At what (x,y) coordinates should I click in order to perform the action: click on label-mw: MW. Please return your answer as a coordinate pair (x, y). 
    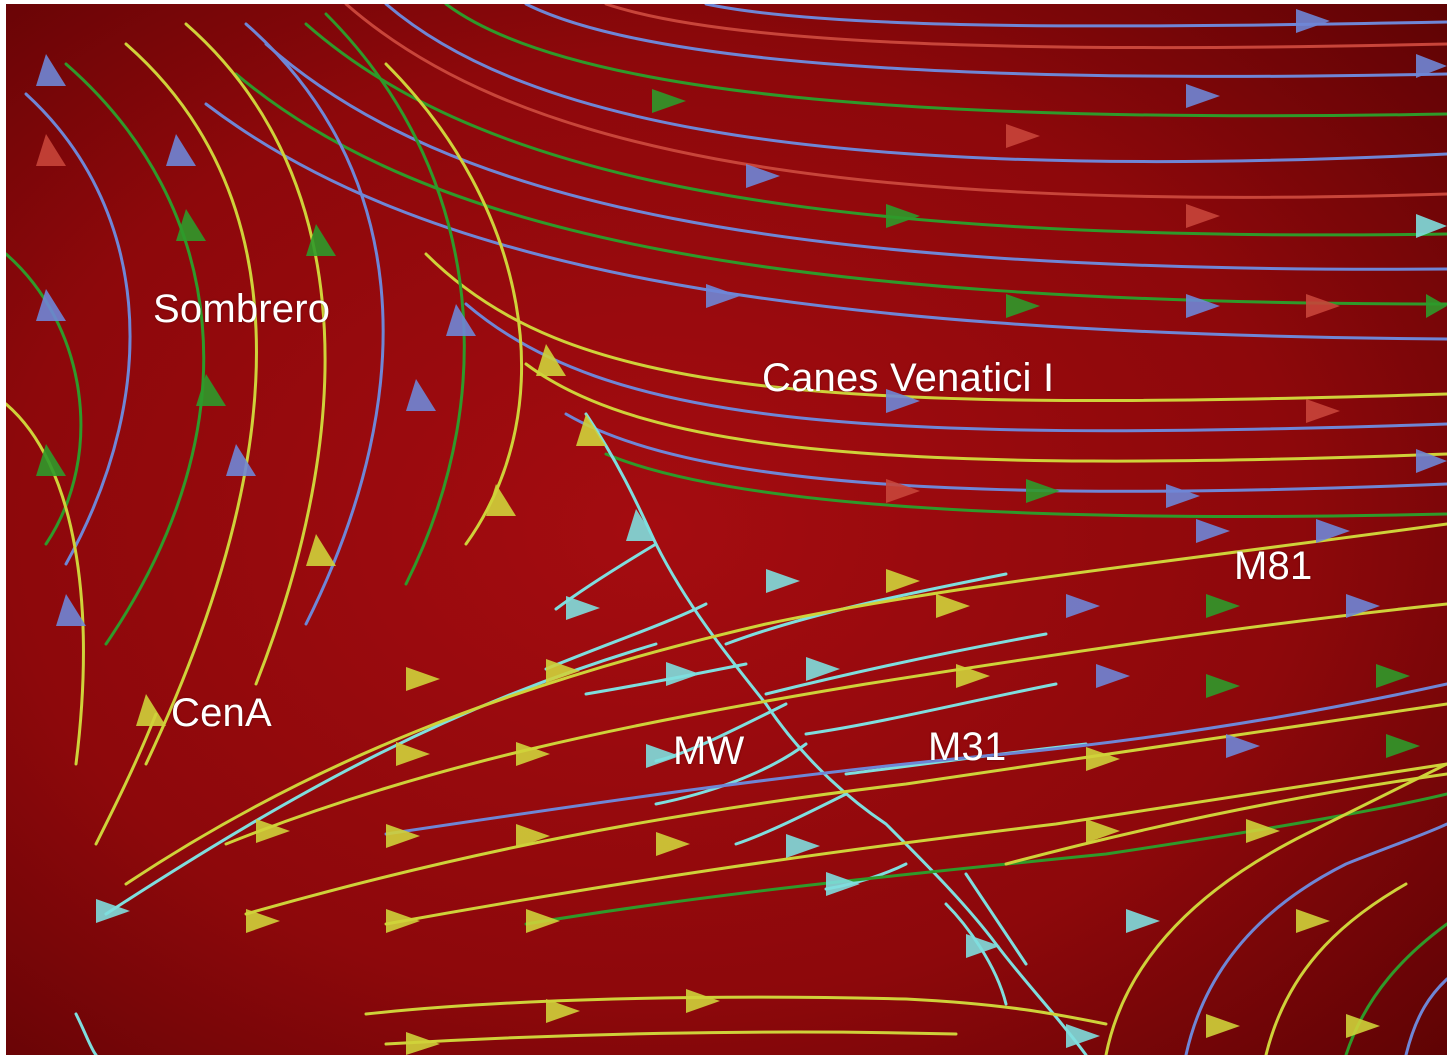
    Looking at the image, I should click on (709, 751).